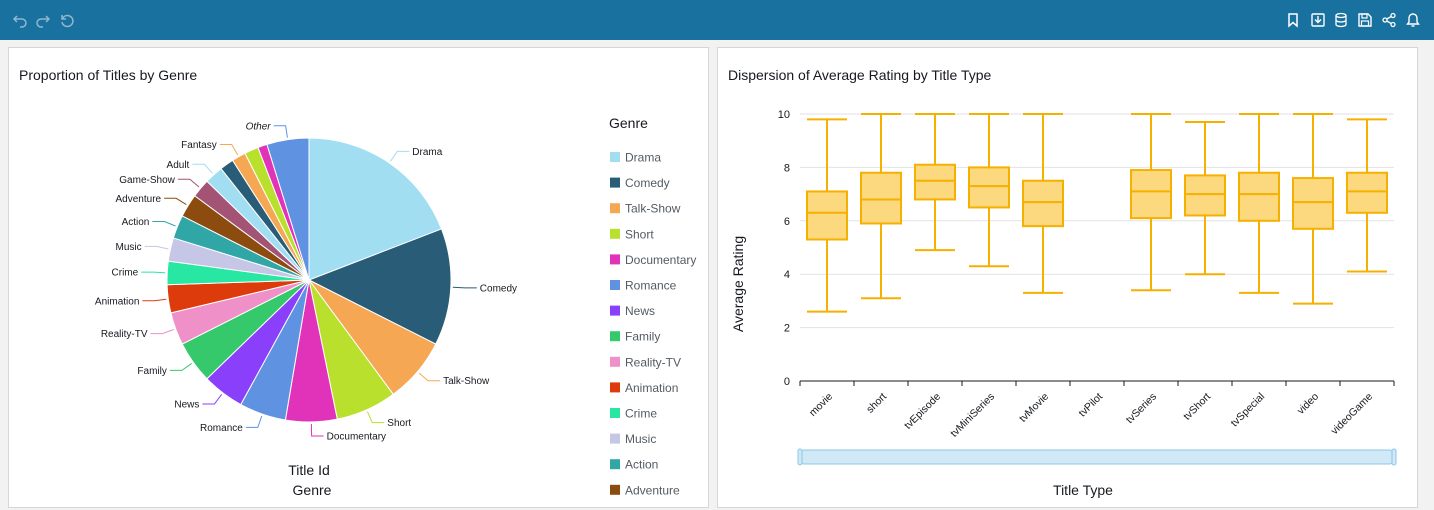 This screenshot has height=510, width=1434. Describe the element at coordinates (653, 362) in the screenshot. I see `legend-label: Reality-TV` at that location.